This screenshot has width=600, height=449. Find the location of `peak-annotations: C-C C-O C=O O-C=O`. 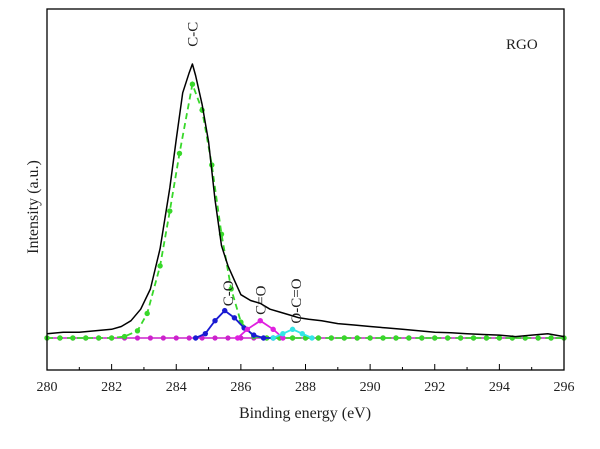

peak-annotations: C-C C-O C=O O-C=O is located at coordinates (244, 173).